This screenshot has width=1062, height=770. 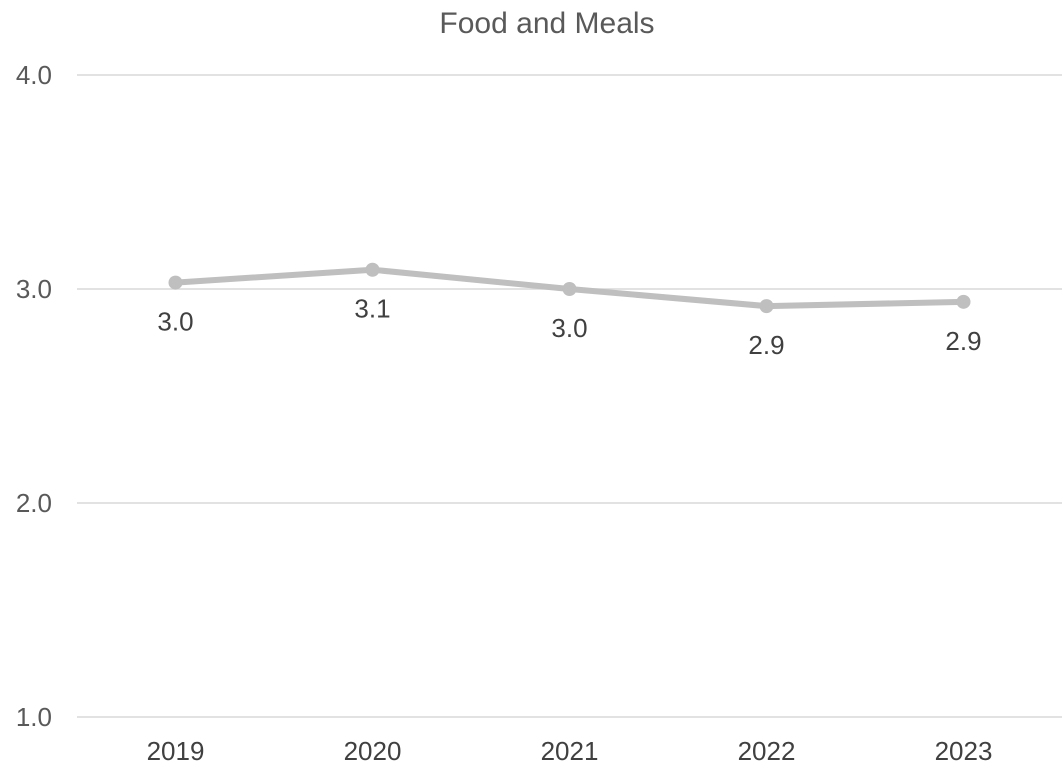 I want to click on y-tick-label: 1.0, so click(x=34, y=717).